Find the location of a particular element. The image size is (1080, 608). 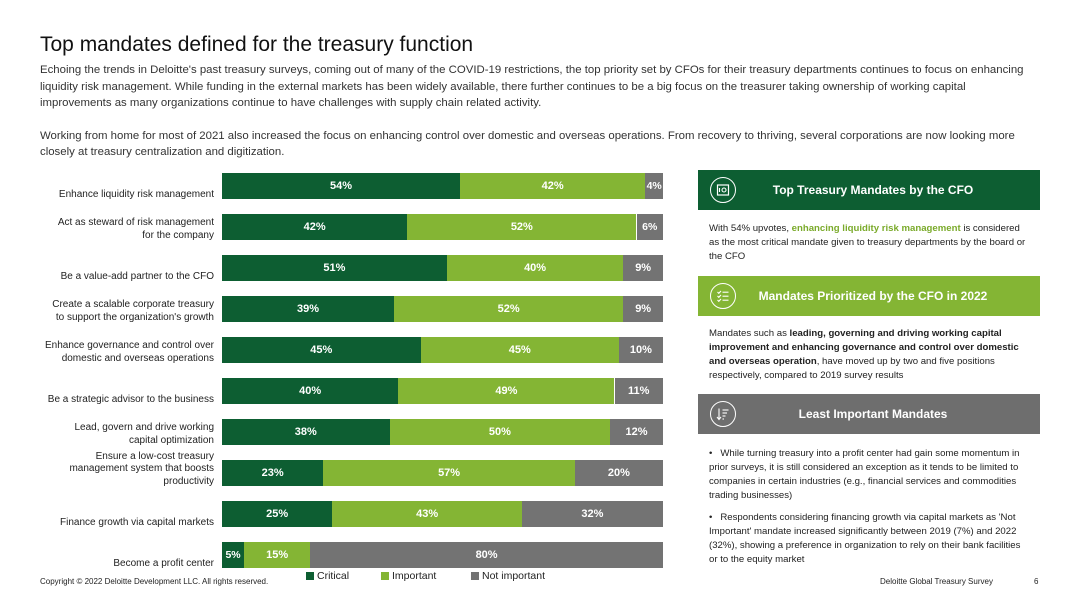

bar-segment-not-important: 10% is located at coordinates (640, 350).